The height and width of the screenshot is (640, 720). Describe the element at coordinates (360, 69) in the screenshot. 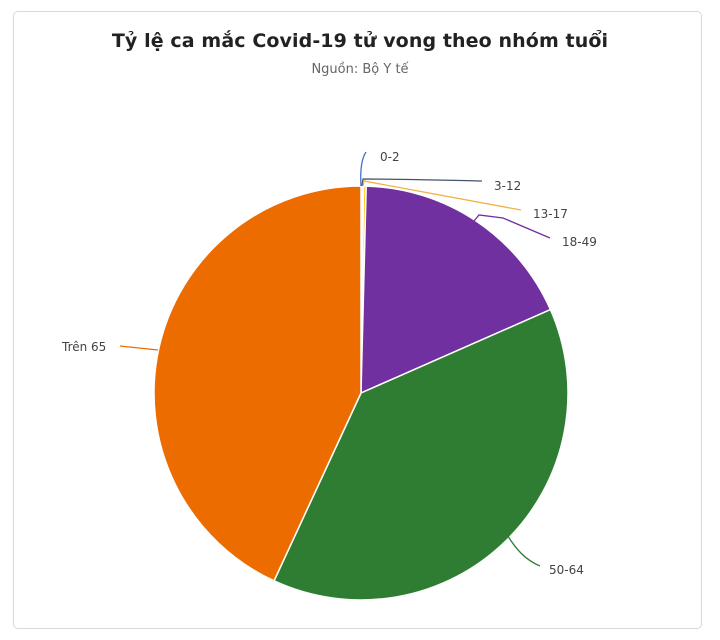

I see `chart-subtitle: Nguồn: Bộ Y tế` at that location.